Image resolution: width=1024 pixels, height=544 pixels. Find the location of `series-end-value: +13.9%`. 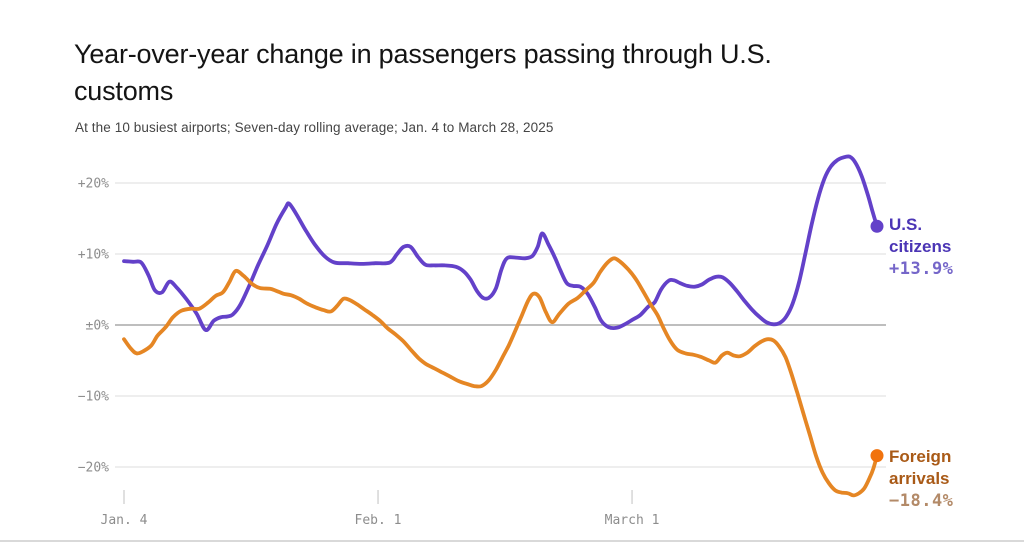

series-end-value: +13.9% is located at coordinates (921, 269).